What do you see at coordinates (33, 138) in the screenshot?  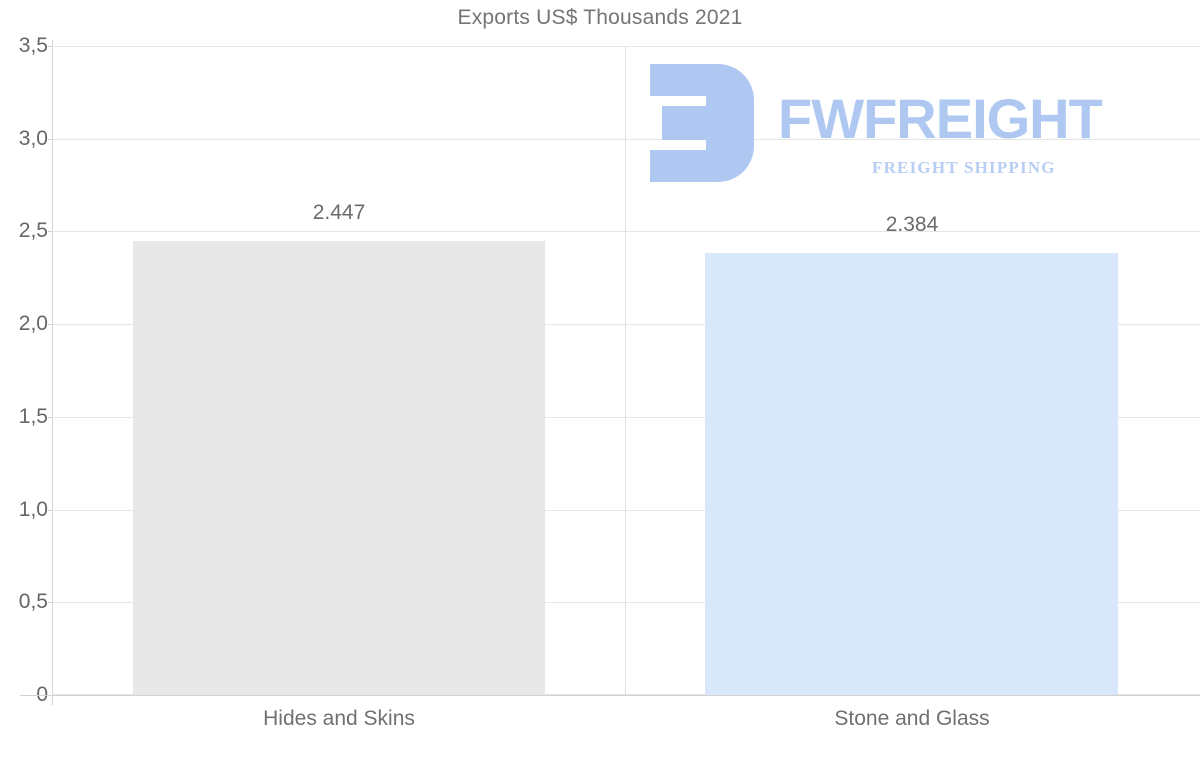 I see `y-tick-label: 3,0` at bounding box center [33, 138].